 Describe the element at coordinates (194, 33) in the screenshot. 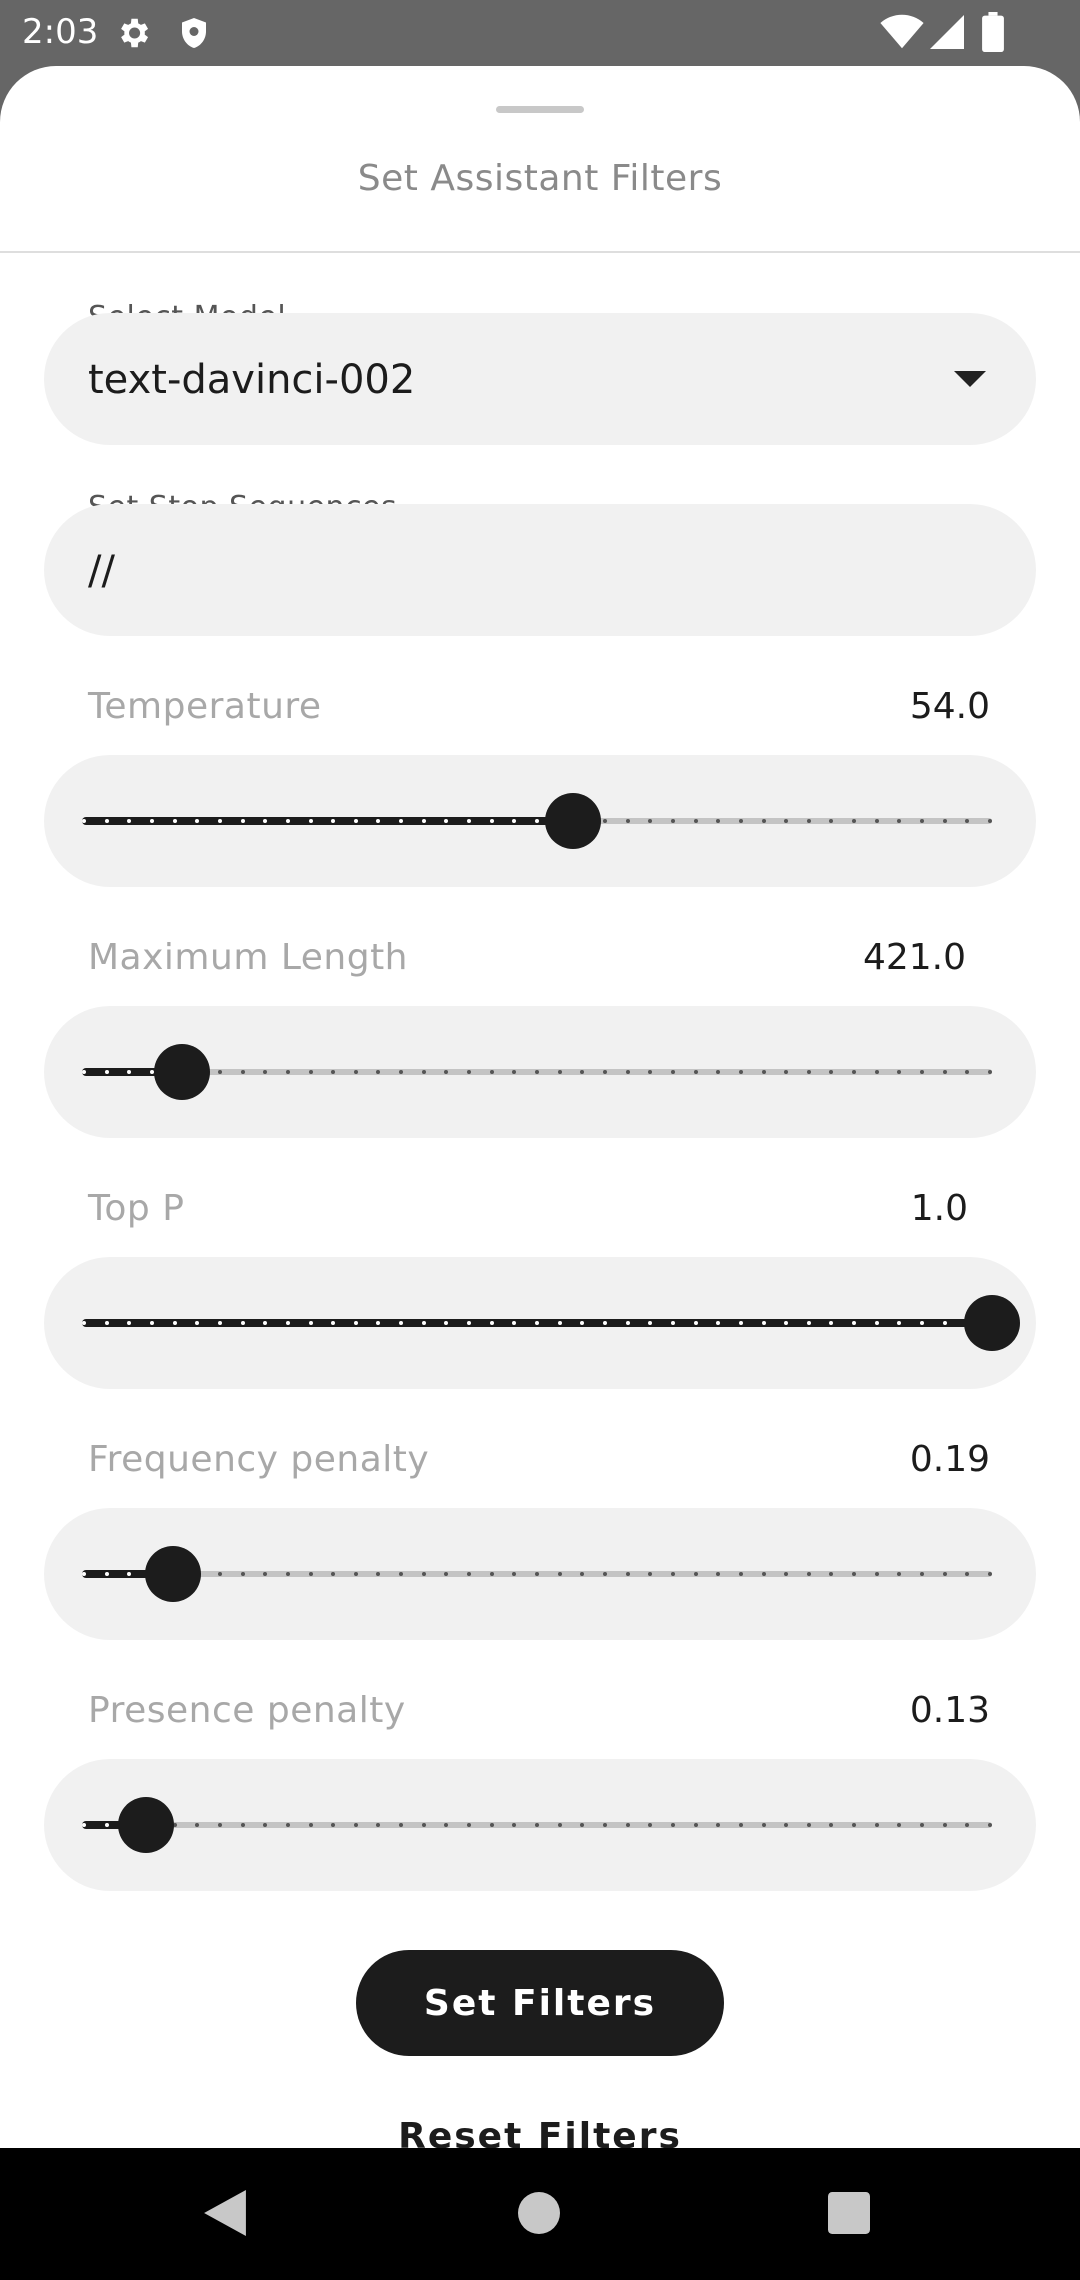

I see `shield-icon` at that location.